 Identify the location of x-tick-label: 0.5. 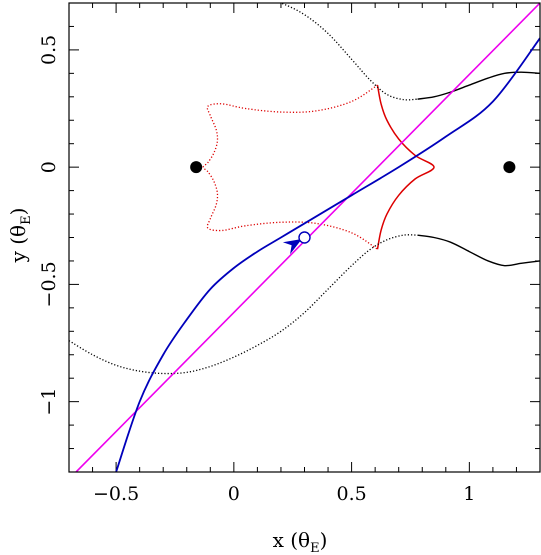
(351, 494).